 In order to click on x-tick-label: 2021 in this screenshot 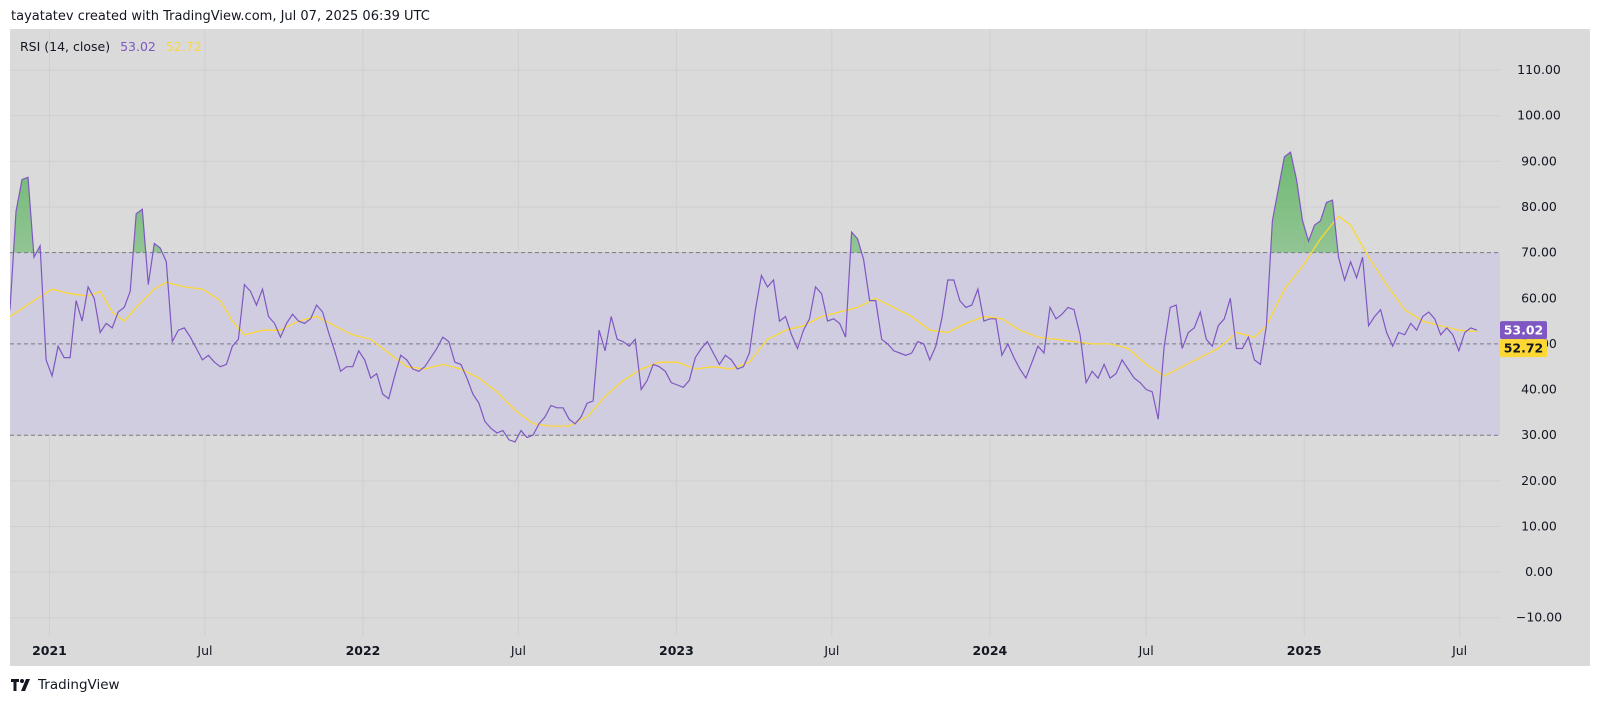, I will do `click(49, 650)`.